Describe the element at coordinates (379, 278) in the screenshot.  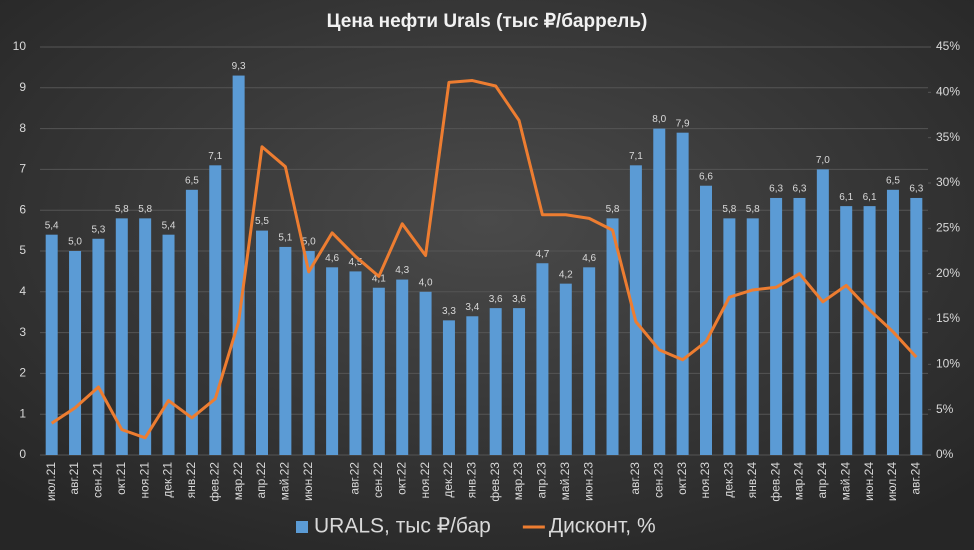
I see `data-label: 4,1` at that location.